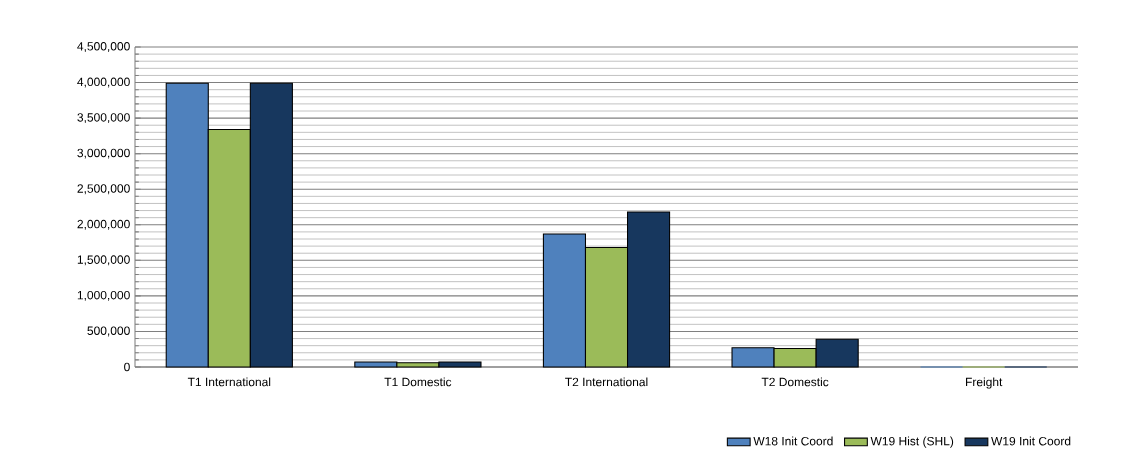  What do you see at coordinates (793, 441) in the screenshot?
I see `legend-label: W18 Init Coord` at bounding box center [793, 441].